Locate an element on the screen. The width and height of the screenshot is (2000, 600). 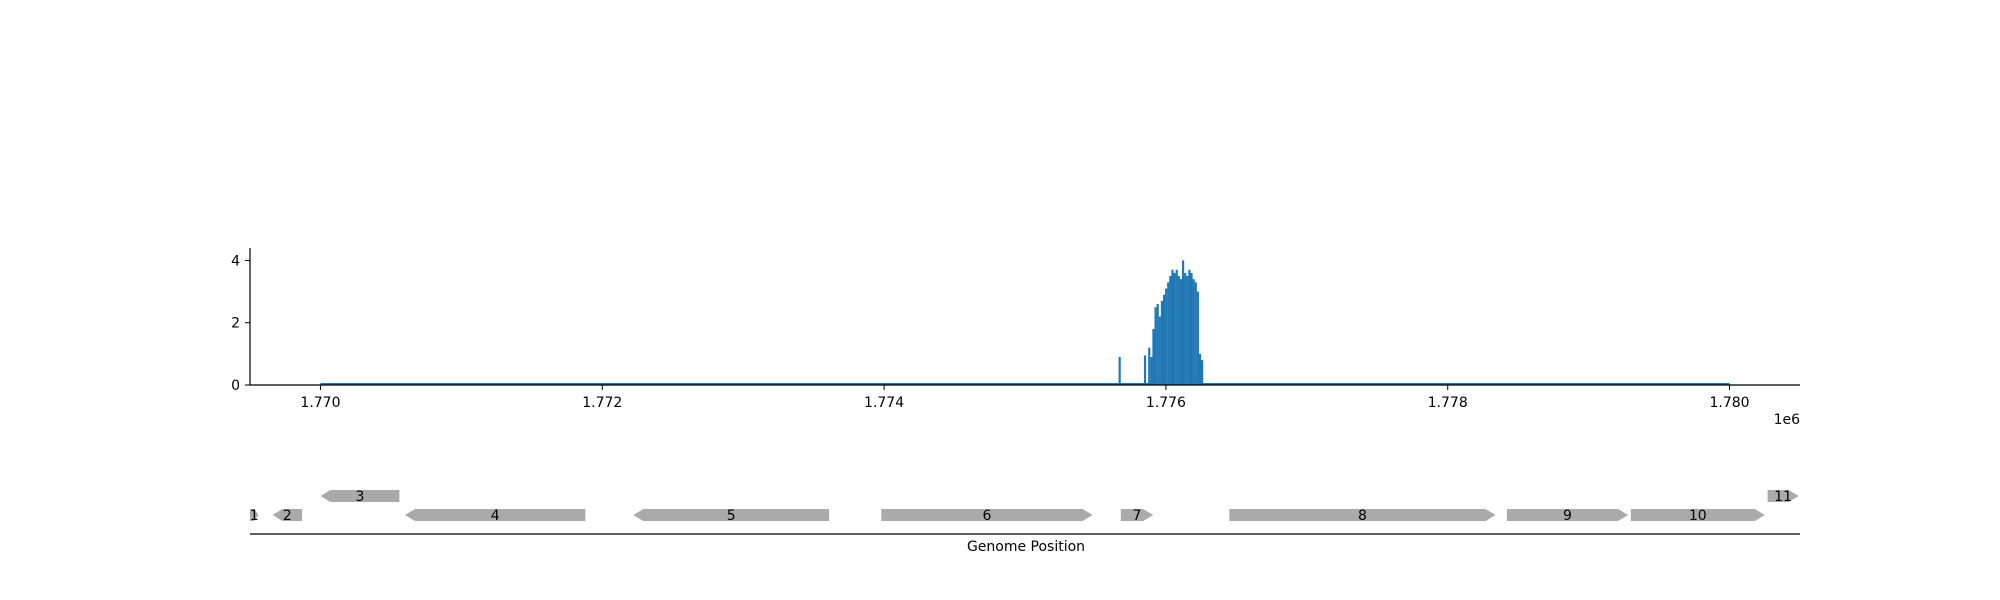
x-tick-label: 1.780 is located at coordinates (1729, 403).